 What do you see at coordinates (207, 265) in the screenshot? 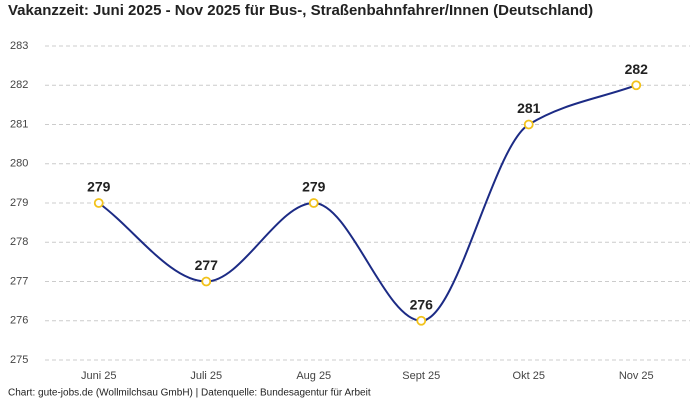
I see `data-label: 277` at bounding box center [207, 265].